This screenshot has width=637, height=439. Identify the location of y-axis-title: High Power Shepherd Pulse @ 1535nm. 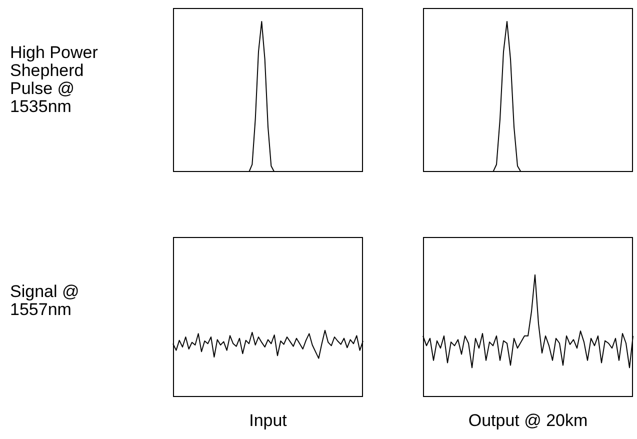
(54, 79).